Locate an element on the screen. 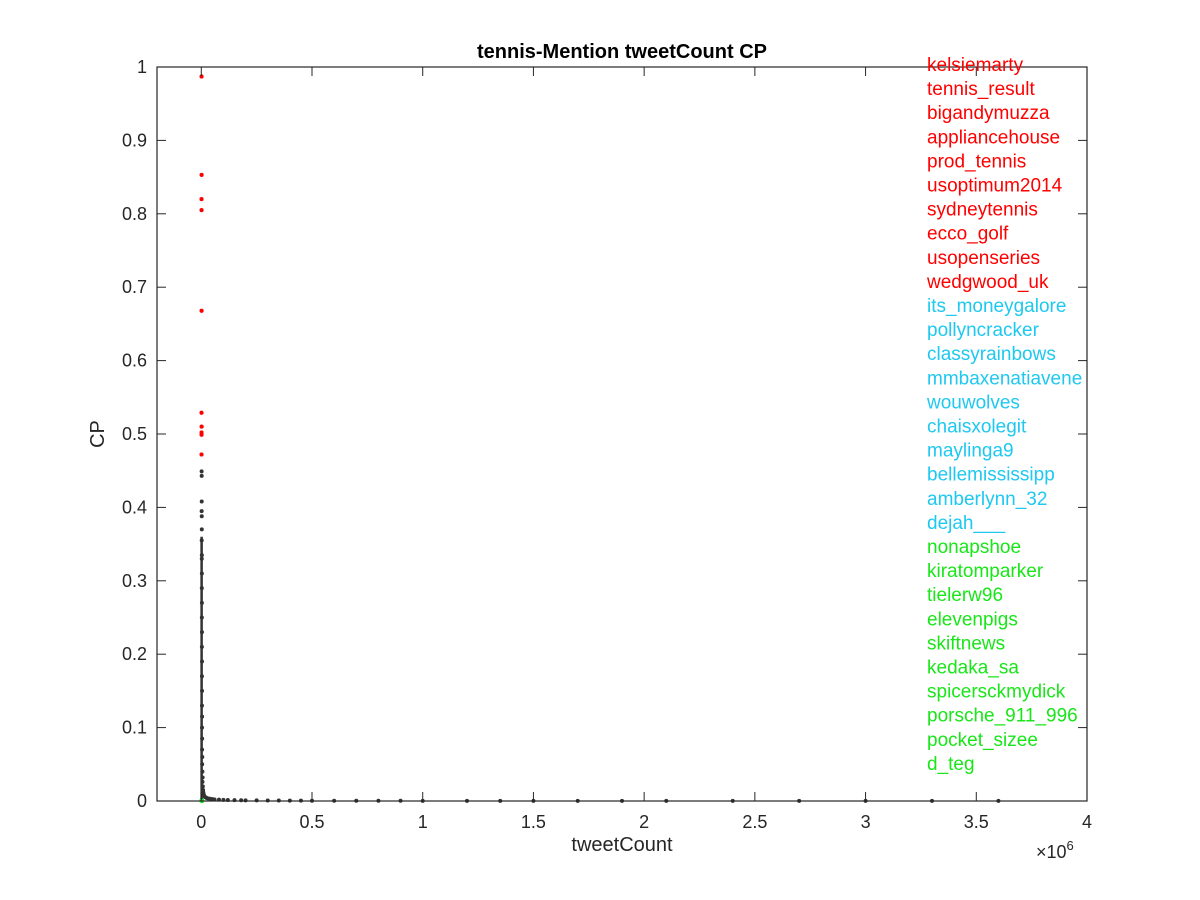 Image resolution: width=1200 pixels, height=900 pixels. x-tick-label: 2 is located at coordinates (644, 822).